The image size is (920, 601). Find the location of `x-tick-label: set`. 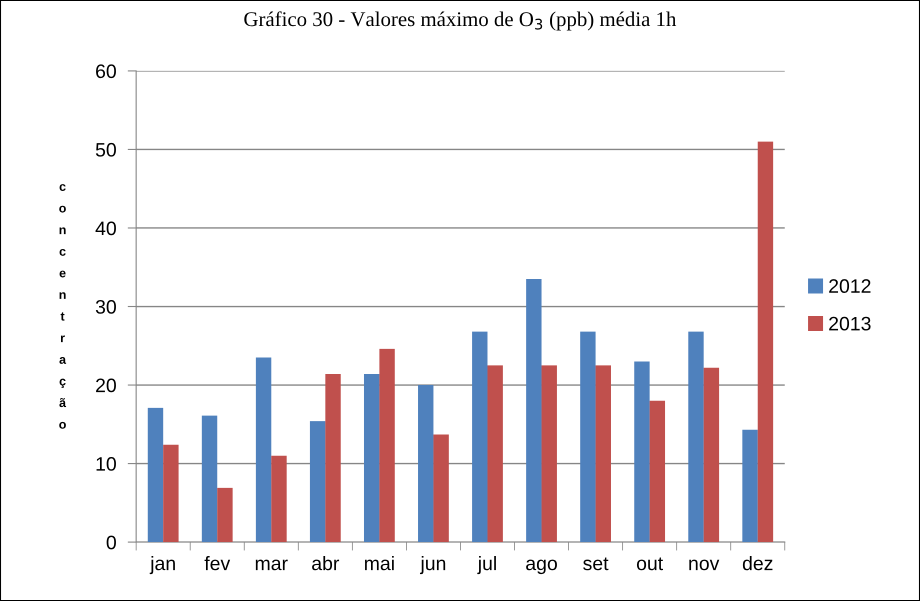

x-tick-label: set is located at coordinates (595, 564).